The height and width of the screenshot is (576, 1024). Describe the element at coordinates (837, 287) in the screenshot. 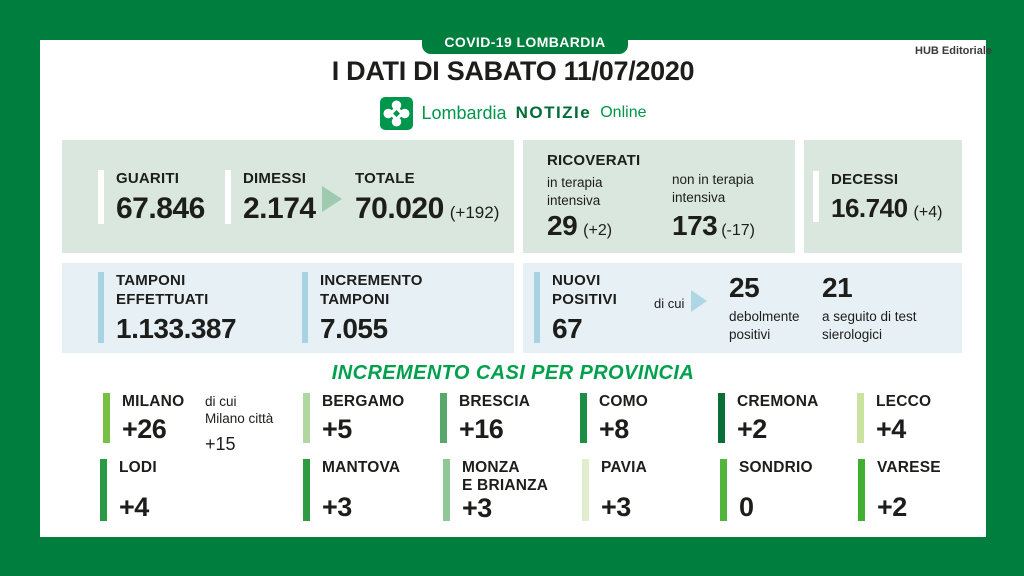

I see `test-sierologici-value: 21` at that location.